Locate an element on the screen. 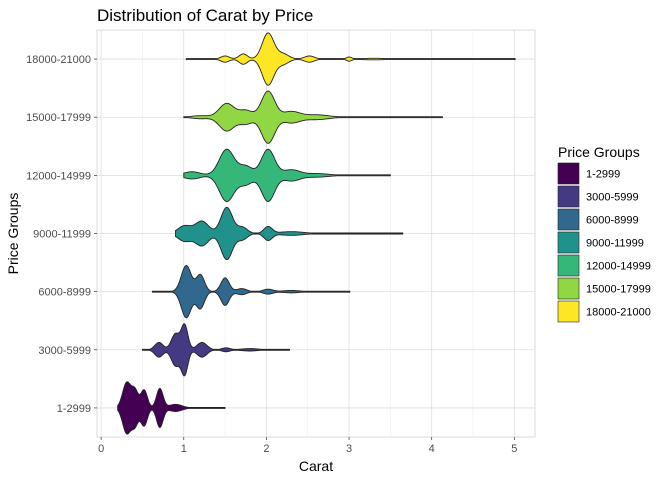 The width and height of the screenshot is (672, 480). y-tick-label: 1-2999 is located at coordinates (74, 409).